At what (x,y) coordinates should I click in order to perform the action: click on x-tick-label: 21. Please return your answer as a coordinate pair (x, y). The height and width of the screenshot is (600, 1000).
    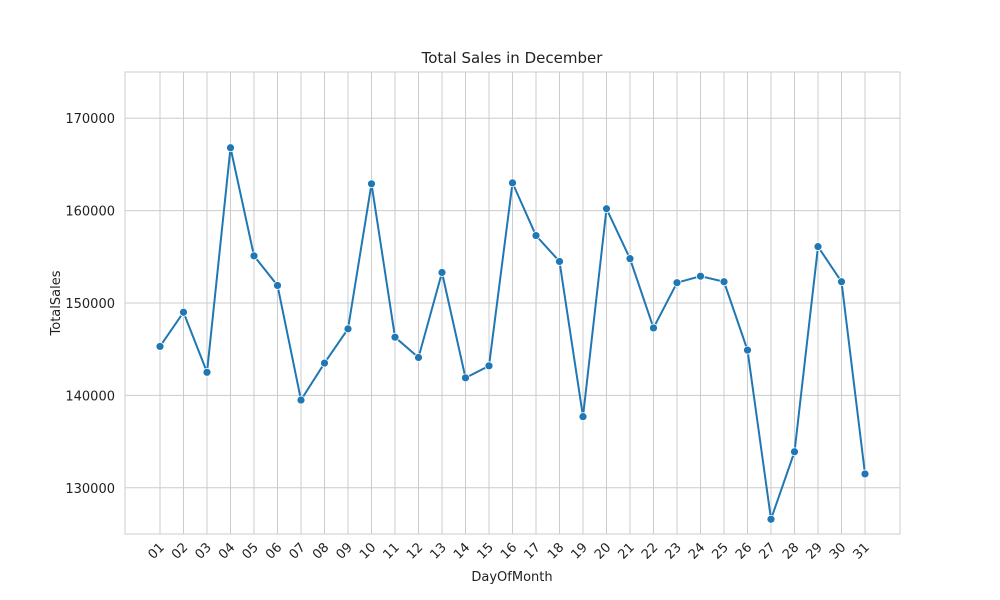
    Looking at the image, I should click on (627, 551).